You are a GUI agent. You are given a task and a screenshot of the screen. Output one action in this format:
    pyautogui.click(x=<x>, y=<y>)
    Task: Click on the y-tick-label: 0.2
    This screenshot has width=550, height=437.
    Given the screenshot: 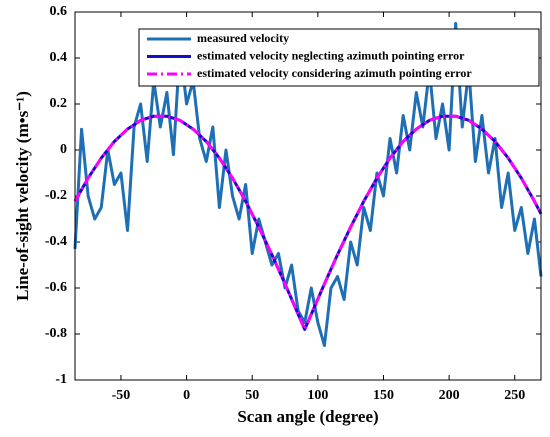 What is the action you would take?
    pyautogui.click(x=59, y=103)
    